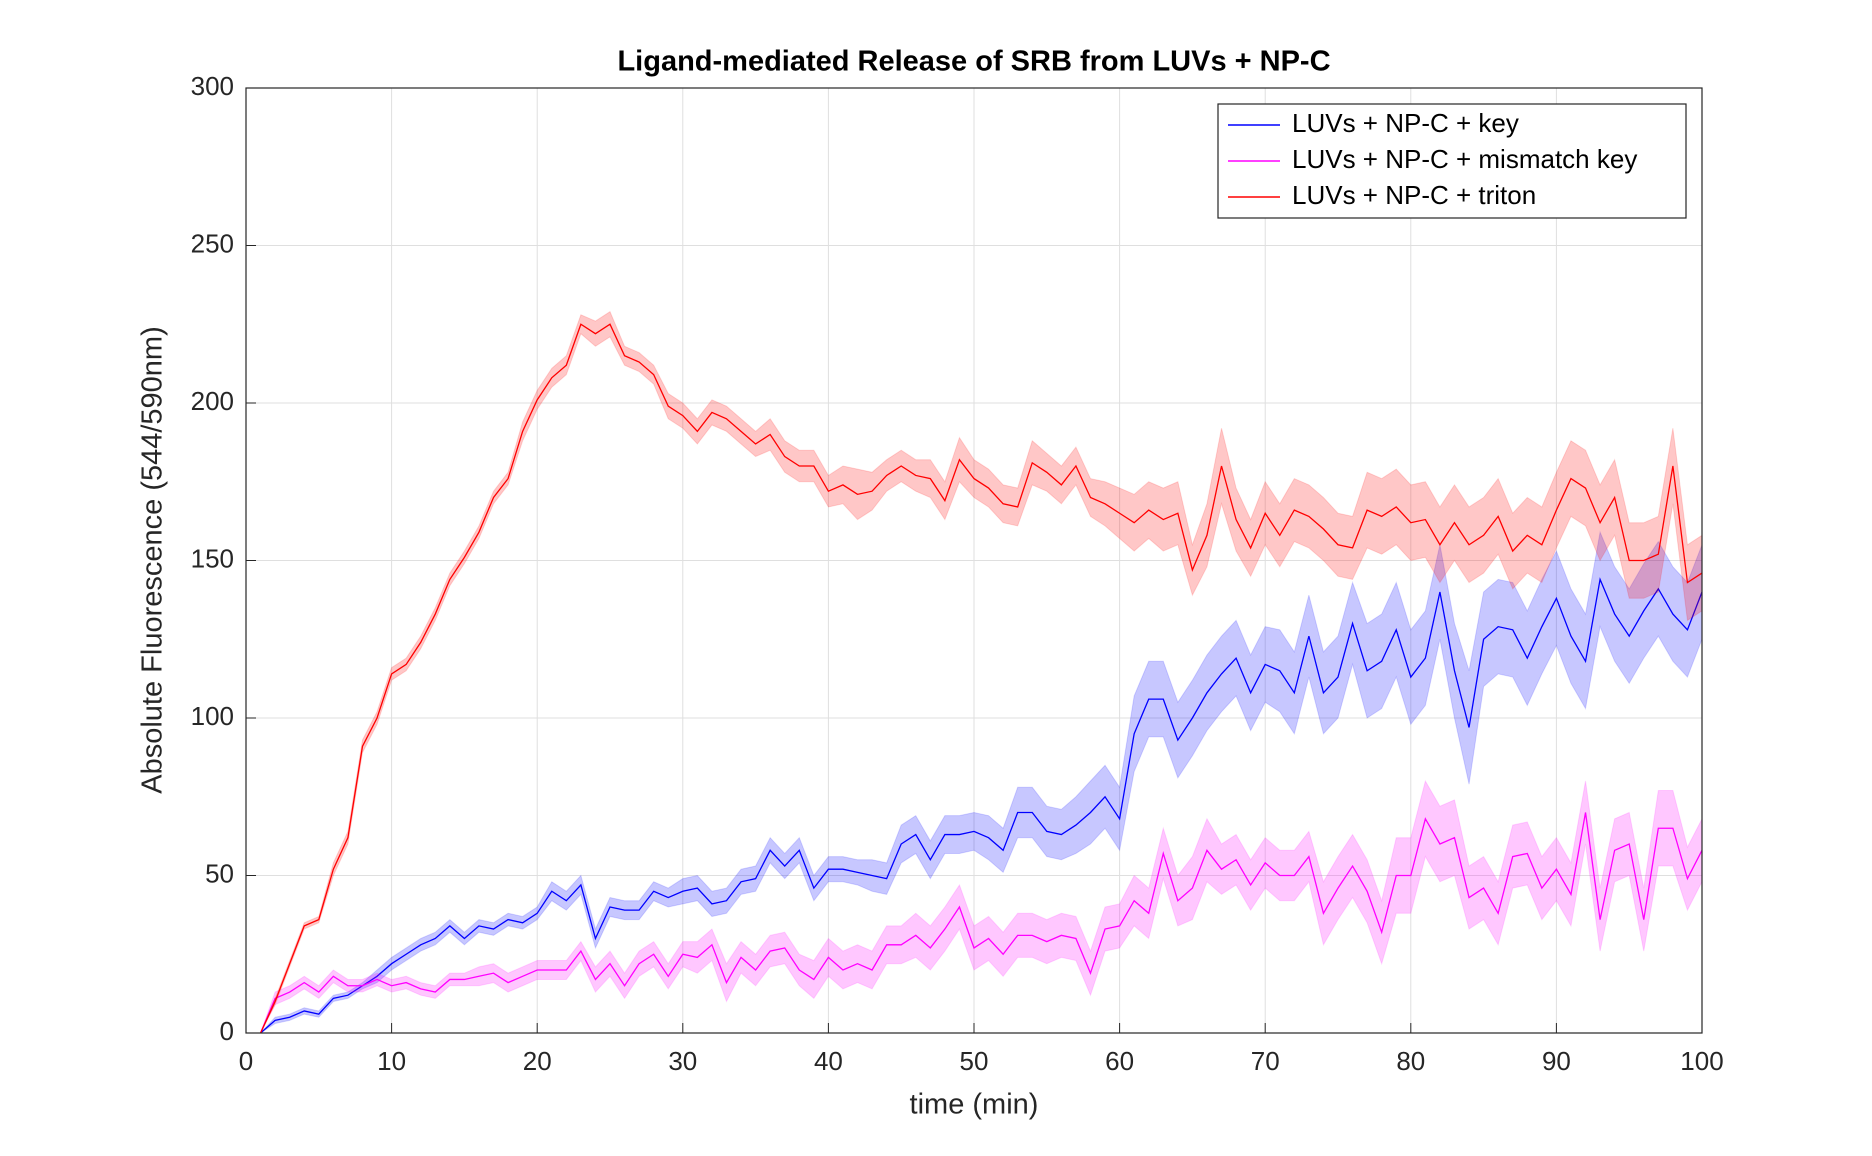 The height and width of the screenshot is (1156, 1872). What do you see at coordinates (974, 1105) in the screenshot?
I see `x-axis-label: time (min)` at bounding box center [974, 1105].